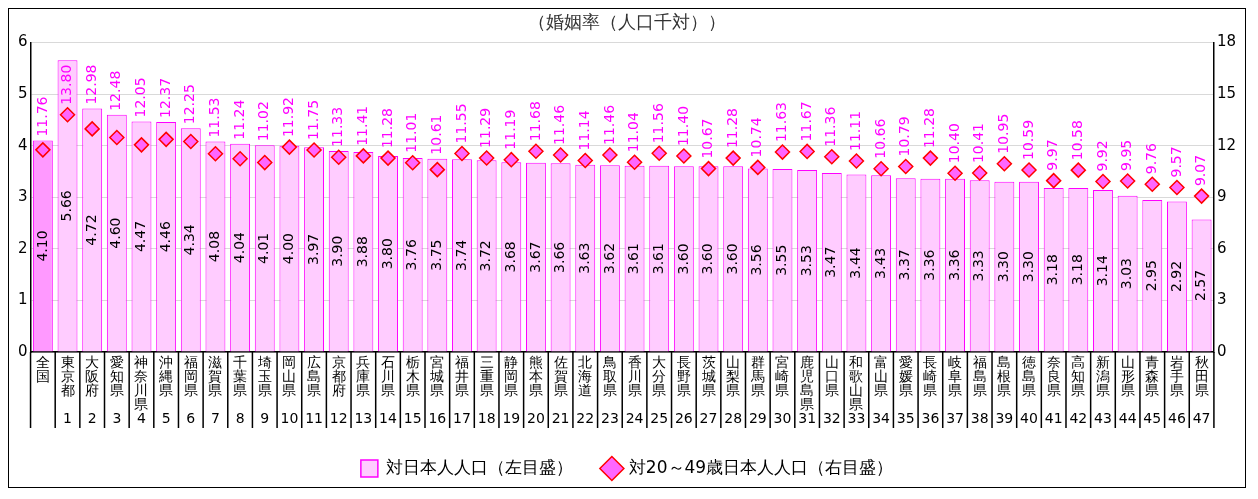 This screenshot has height=499, width=1258. Describe the element at coordinates (90, 230) in the screenshot. I see `data-label: 4.72` at that location.